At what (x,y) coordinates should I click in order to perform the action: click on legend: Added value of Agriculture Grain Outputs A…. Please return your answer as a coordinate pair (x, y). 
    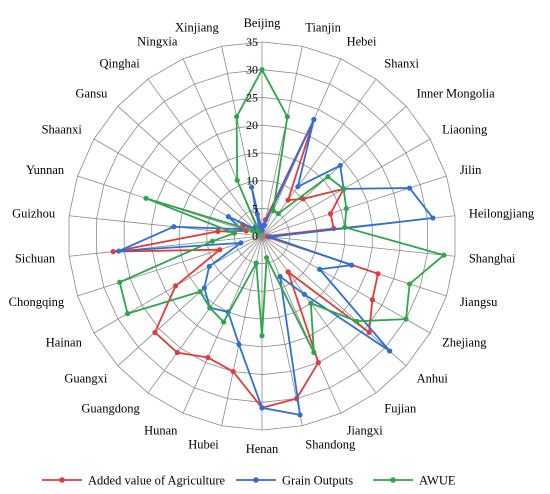
    Looking at the image, I should click on (249, 481).